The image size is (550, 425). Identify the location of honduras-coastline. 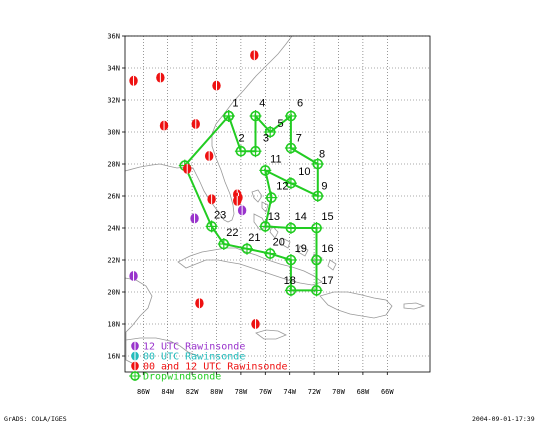
(162, 347).